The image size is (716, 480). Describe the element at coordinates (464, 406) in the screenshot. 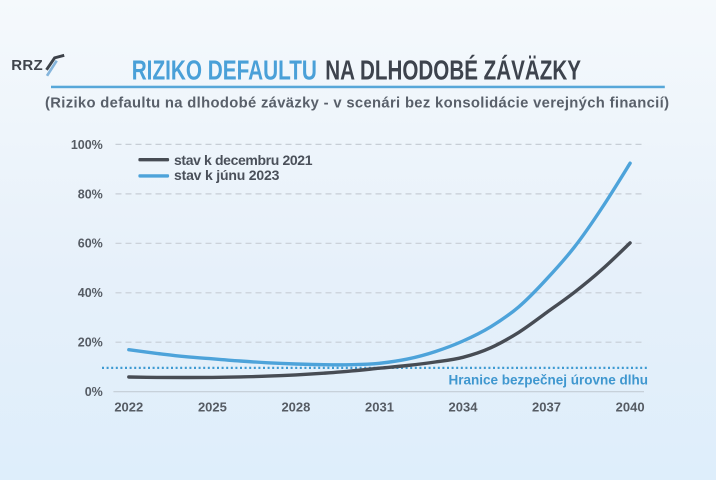

I see `svg-text: 2034` at that location.